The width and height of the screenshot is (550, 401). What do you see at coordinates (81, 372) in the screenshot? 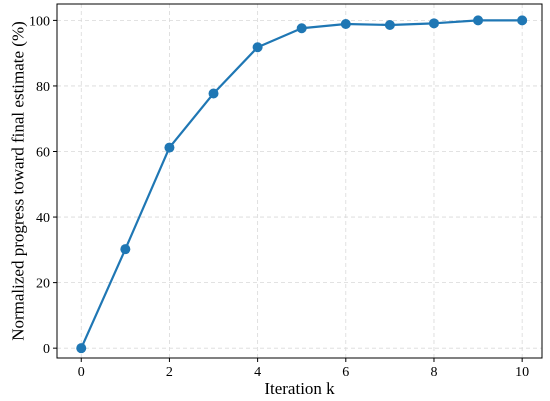
I see `x-tick-label: 0` at bounding box center [81, 372].